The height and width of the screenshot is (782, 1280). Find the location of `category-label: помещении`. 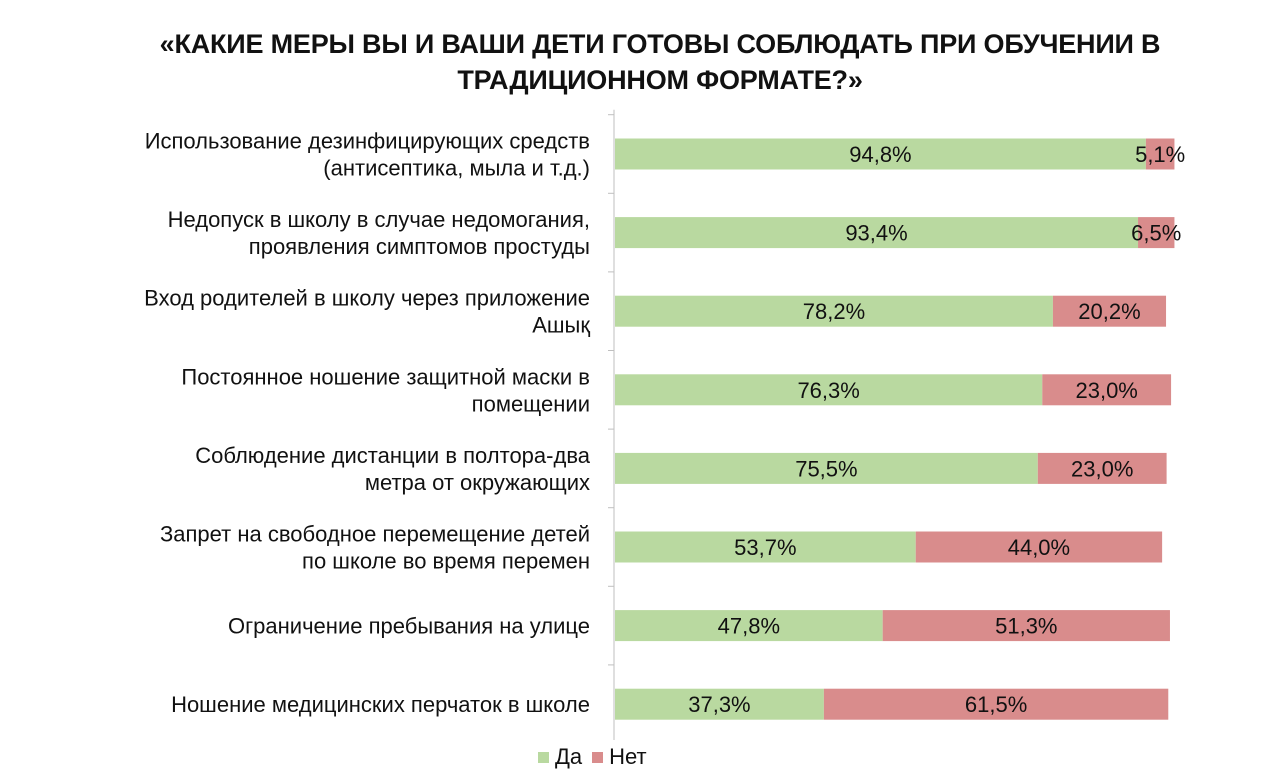

category-label: помещении is located at coordinates (531, 403).